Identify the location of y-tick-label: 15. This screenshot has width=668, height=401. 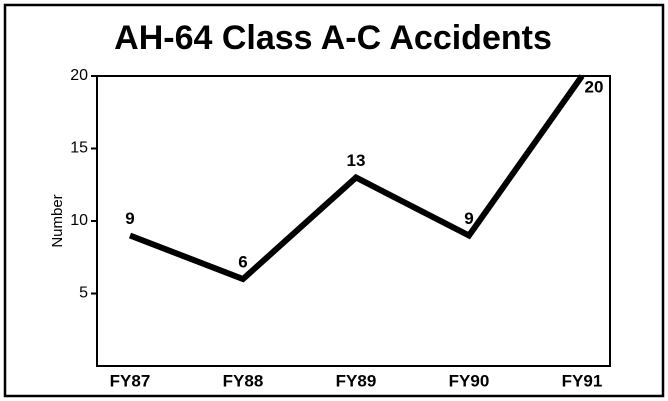
(79, 148).